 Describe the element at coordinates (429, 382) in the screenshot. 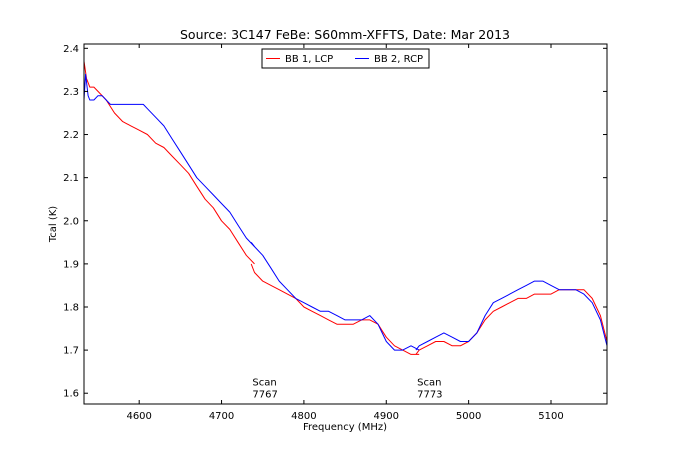

I see `scan-annotation-2-line-1: Scan` at that location.